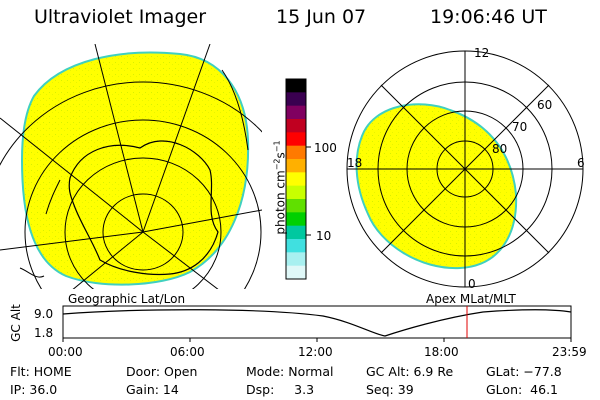 Image resolution: width=600 pixels, height=400 pixels. I want to click on xtick-1800: 18:00, so click(441, 352).